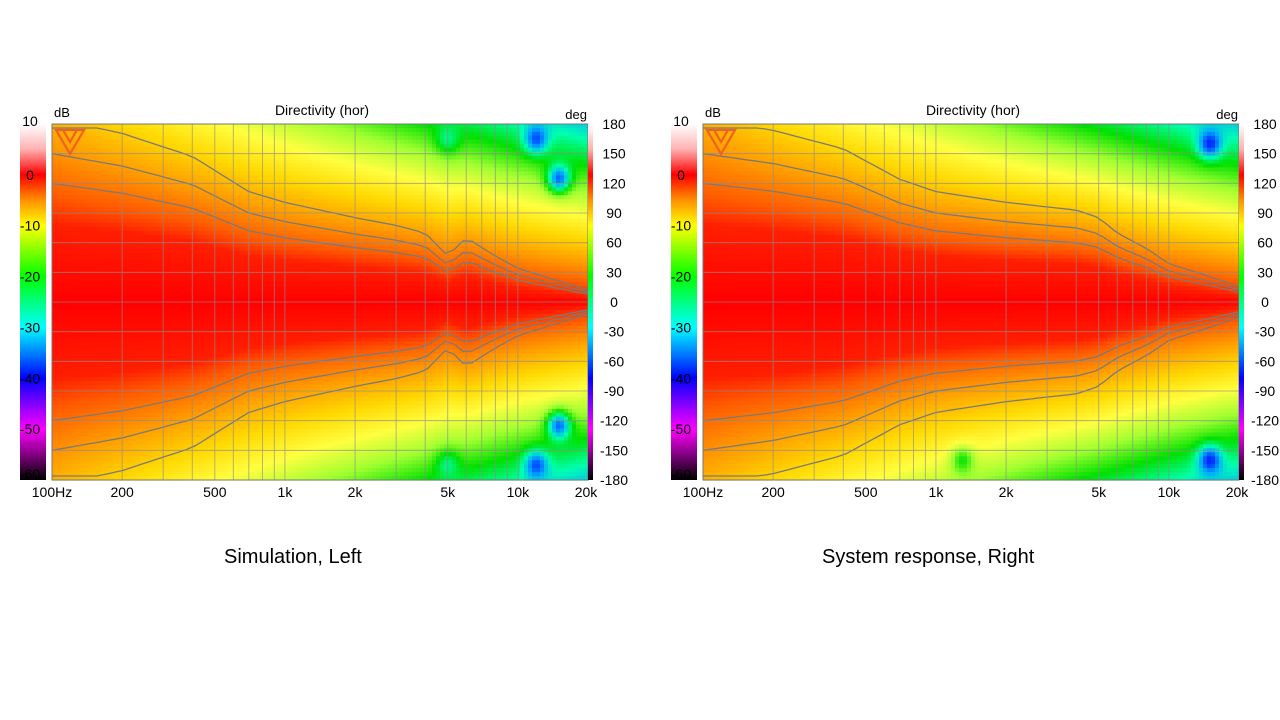 This screenshot has height=720, width=1280. Describe the element at coordinates (928, 557) in the screenshot. I see `caption-right: System response, Right` at that location.